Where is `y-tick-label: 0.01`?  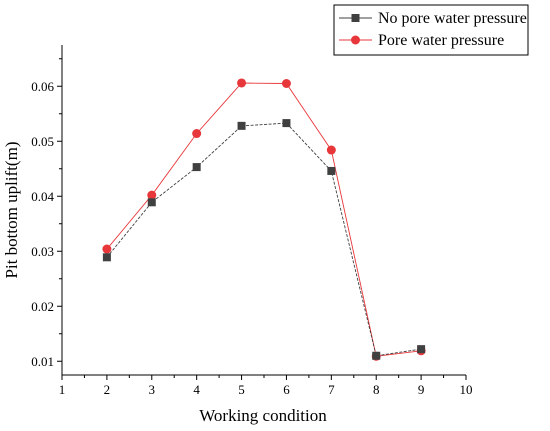 y-tick-label: 0.01 is located at coordinates (42, 361).